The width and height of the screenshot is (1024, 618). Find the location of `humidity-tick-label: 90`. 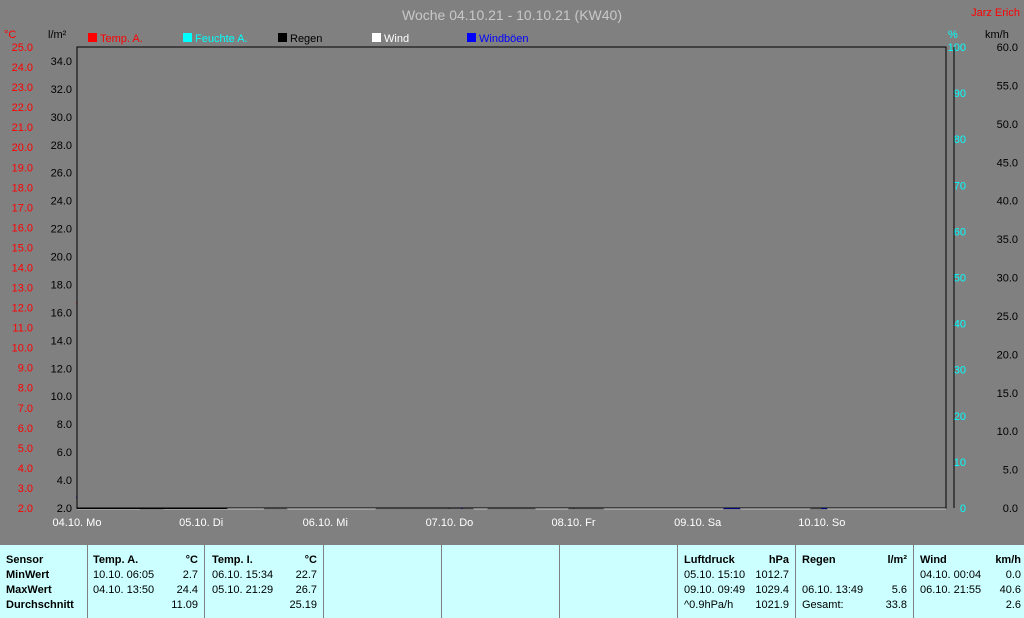

humidity-tick-label: 90 is located at coordinates (960, 94).